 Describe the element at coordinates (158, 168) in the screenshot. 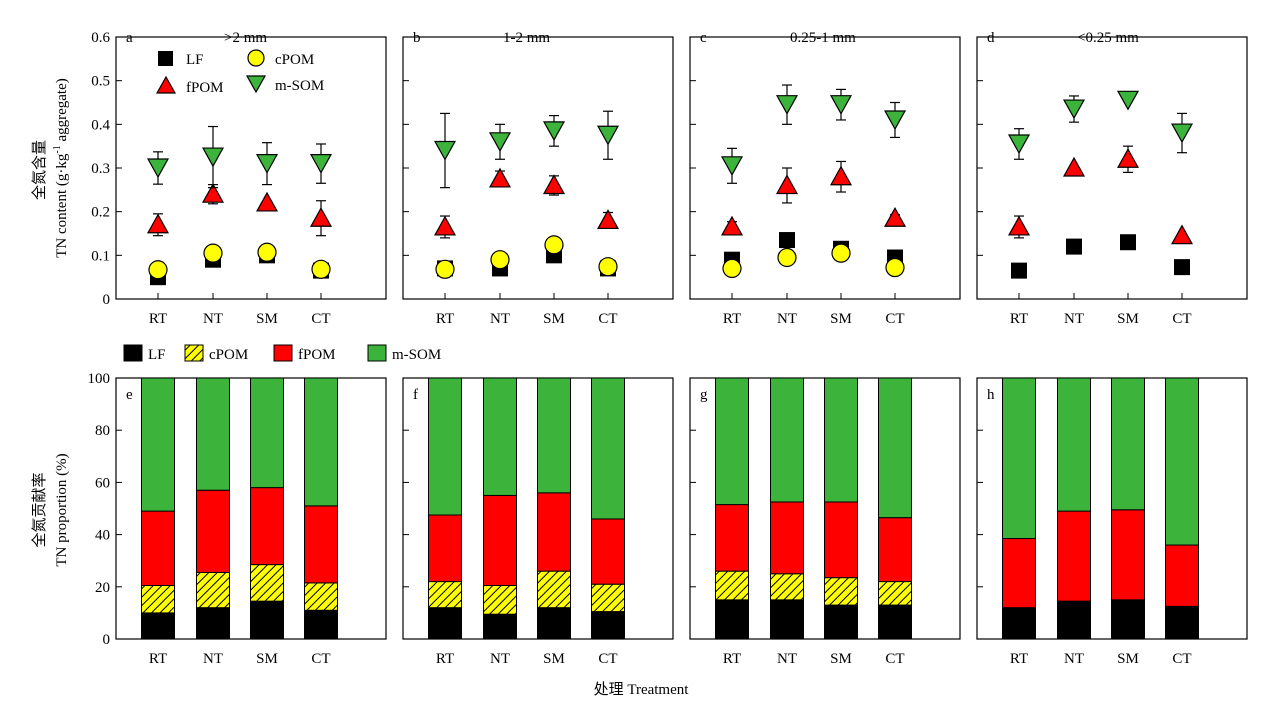

I see `panel-a-m-som-marker` at that location.